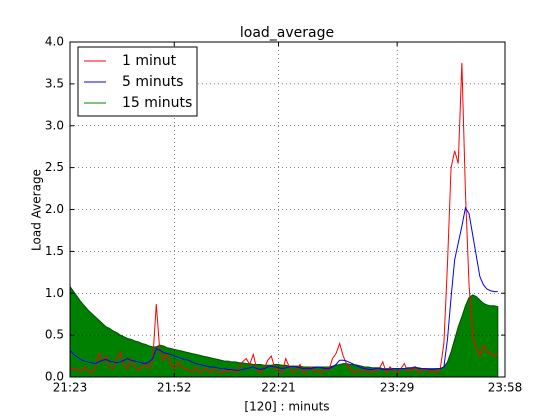 The image size is (560, 420). Describe the element at coordinates (54, 42) in the screenshot. I see `y-tick-label: 4.0` at that location.